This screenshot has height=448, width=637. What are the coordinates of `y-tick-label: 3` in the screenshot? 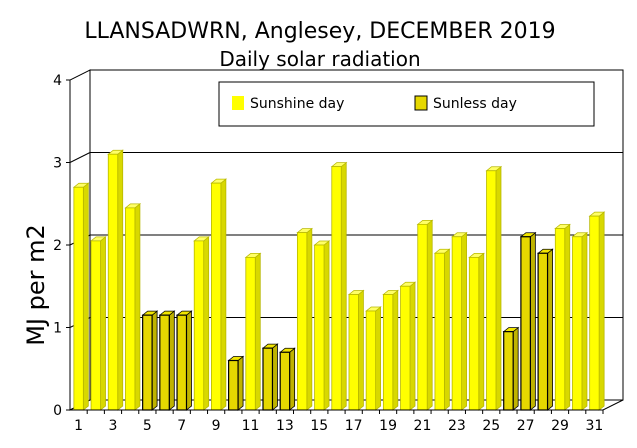 It's located at (57, 164).